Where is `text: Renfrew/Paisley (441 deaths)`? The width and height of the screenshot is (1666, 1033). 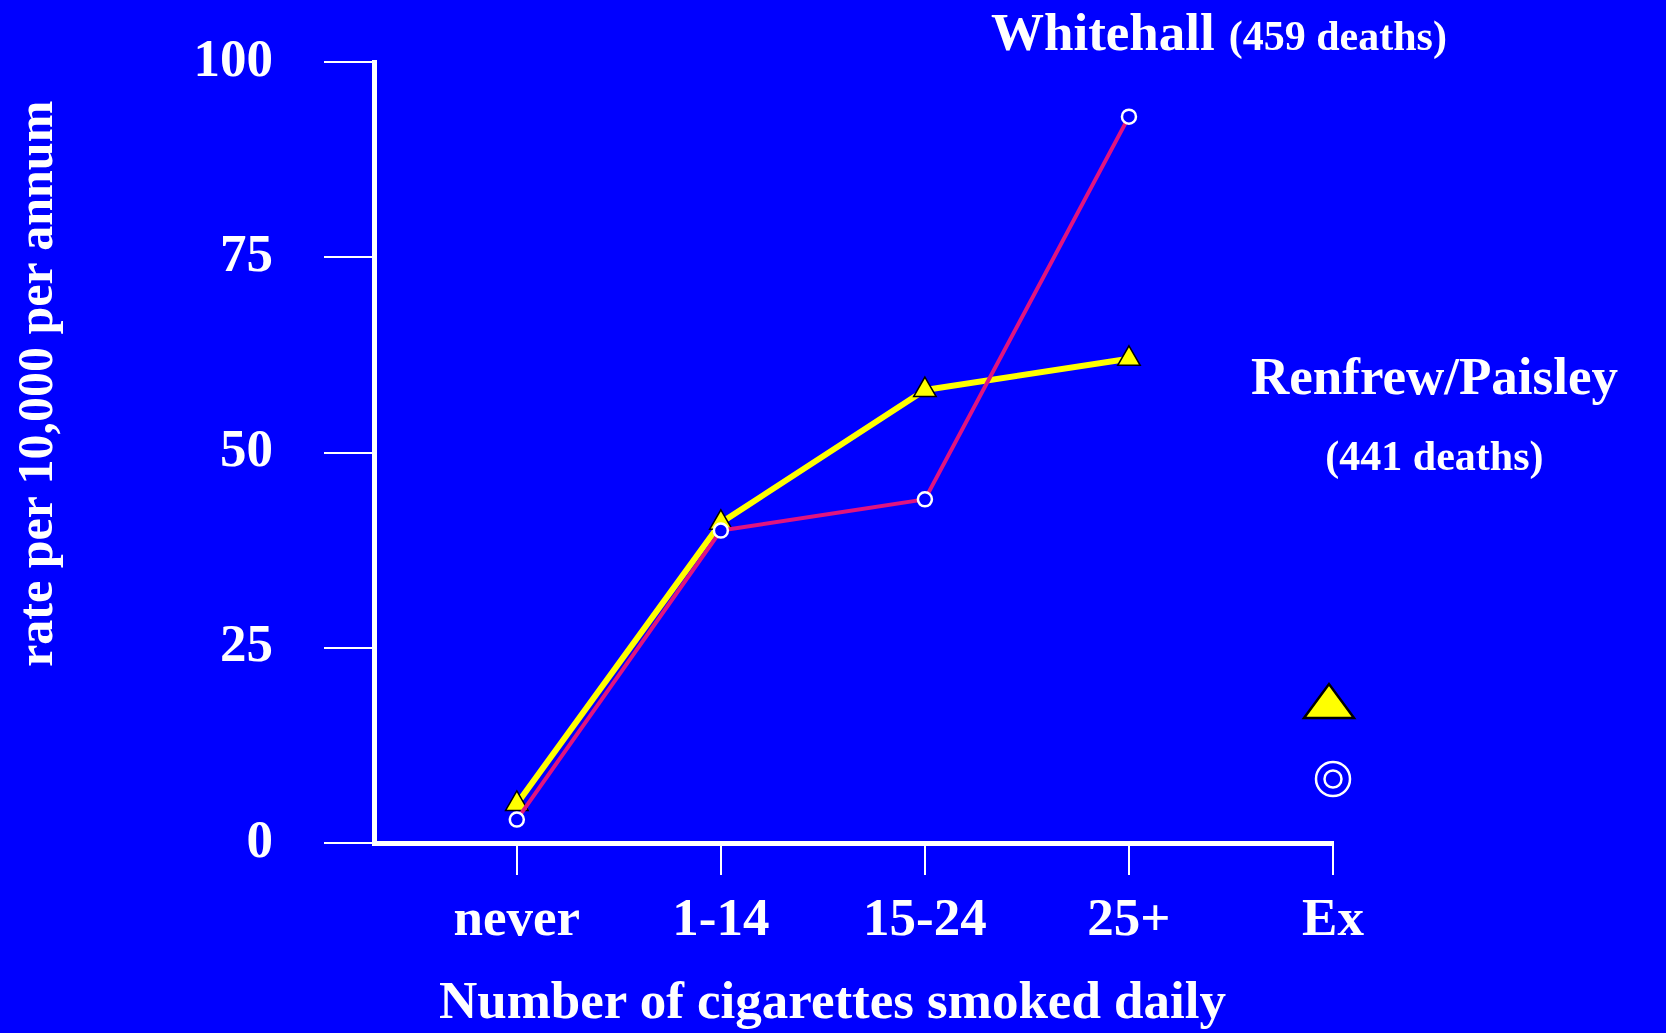
text: Renfrew/Paisley (441 deaths) is located at coordinates (1434, 413).